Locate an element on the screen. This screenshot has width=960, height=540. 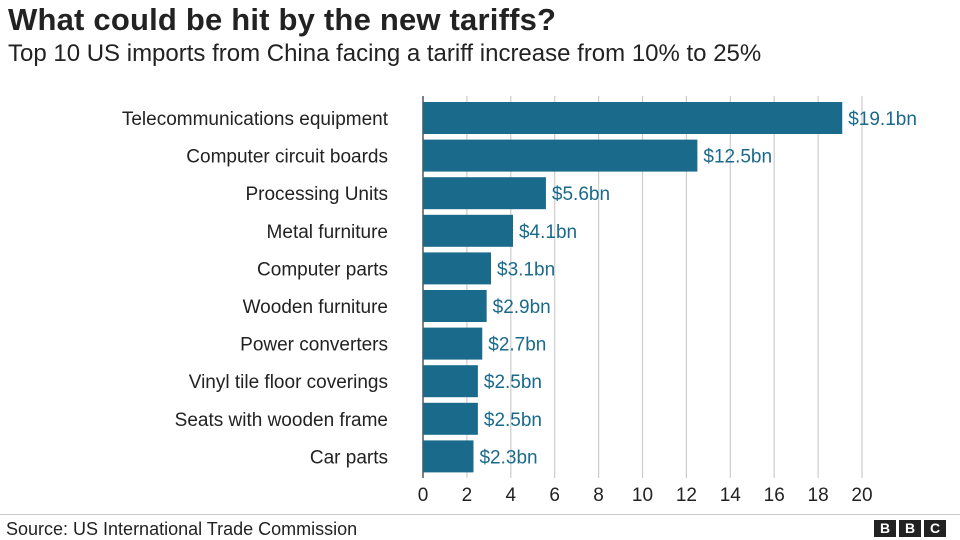
x-tick-label: 0 is located at coordinates (423, 495).